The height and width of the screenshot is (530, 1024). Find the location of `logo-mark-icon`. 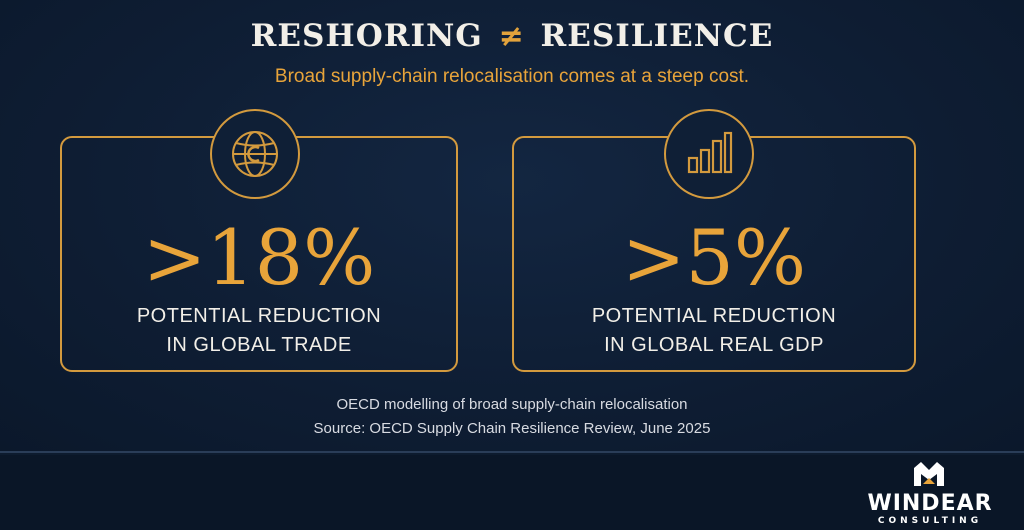

logo-mark-icon is located at coordinates (929, 474).